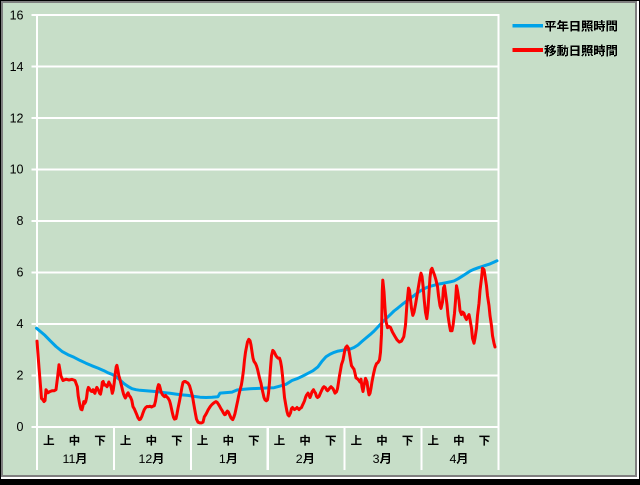 This screenshot has height=485, width=640. What do you see at coordinates (376, 459) in the screenshot?
I see `svg-text: 3` at bounding box center [376, 459].